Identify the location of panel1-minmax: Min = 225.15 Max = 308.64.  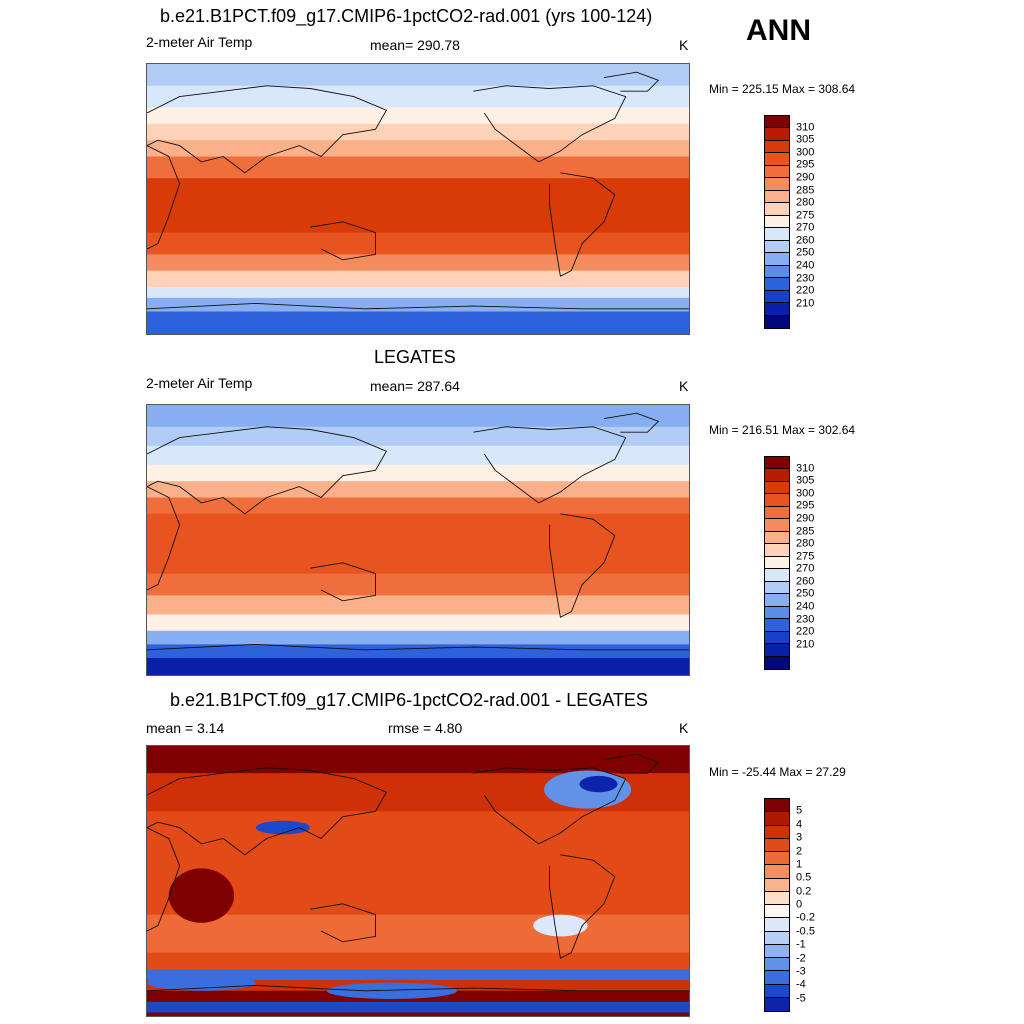
(782, 89).